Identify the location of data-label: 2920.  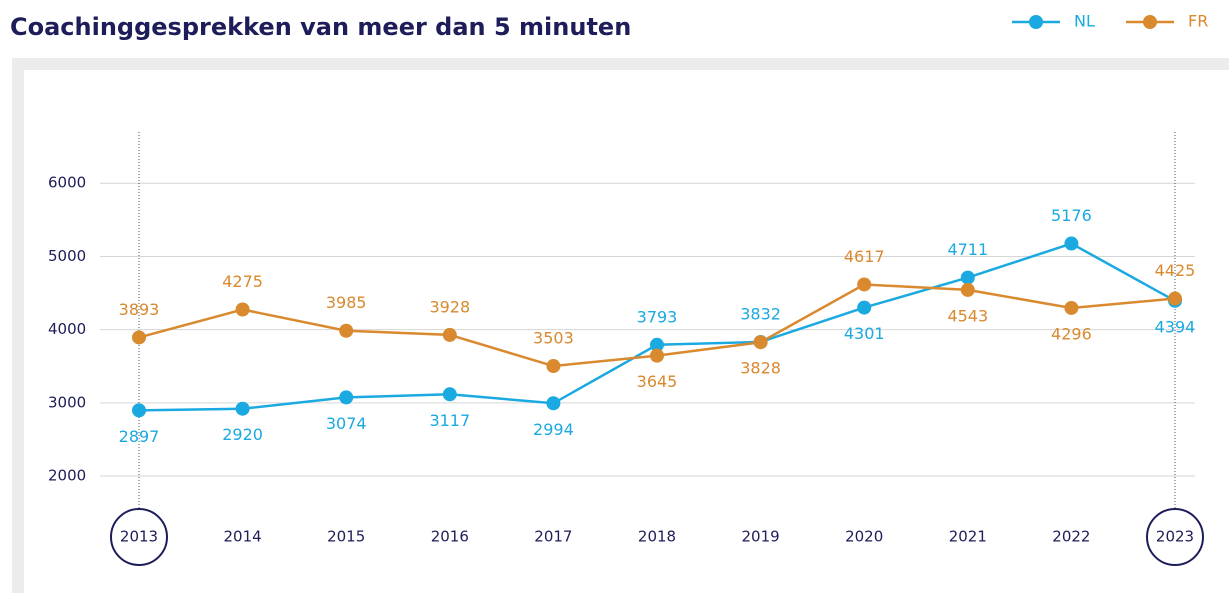
(242, 434).